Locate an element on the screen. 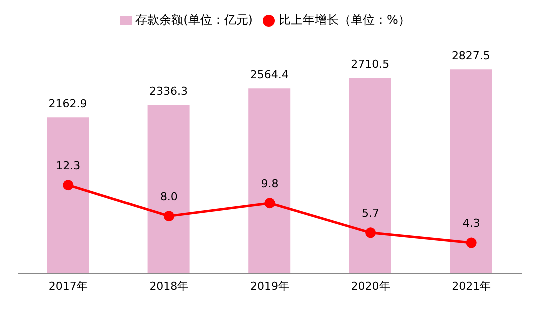 Image resolution: width=540 pixels, height=310 pixels. data-label: 12.3 is located at coordinates (68, 165).